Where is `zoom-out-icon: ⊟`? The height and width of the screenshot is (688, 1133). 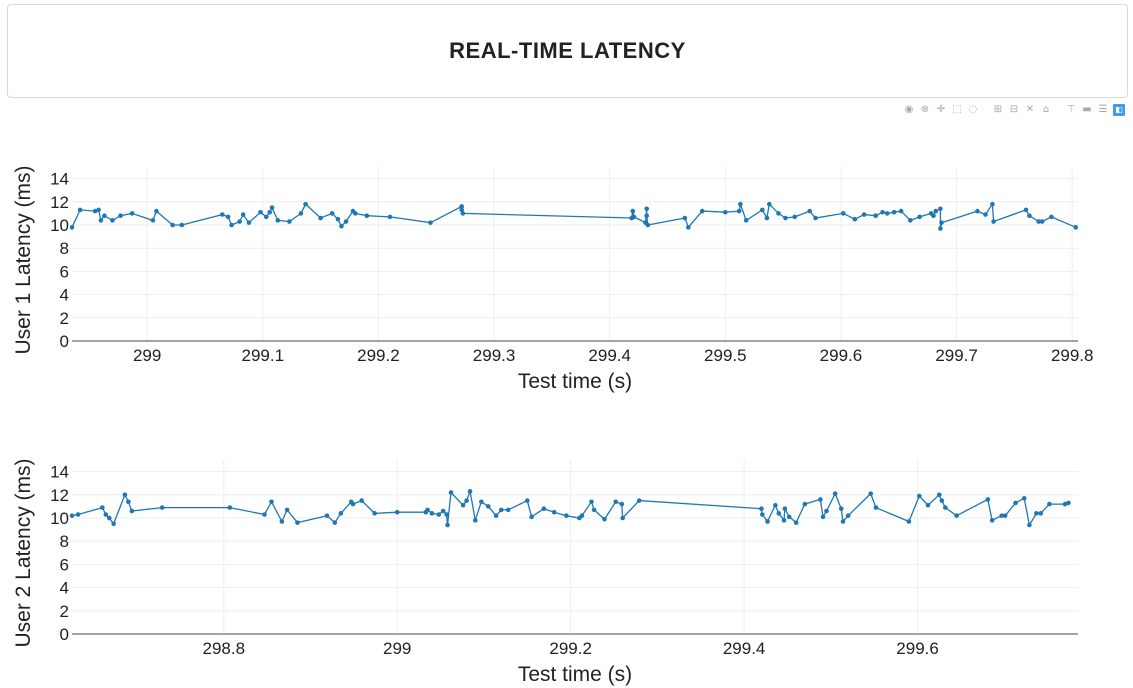 zoom-out-icon: ⊟ is located at coordinates (1014, 109).